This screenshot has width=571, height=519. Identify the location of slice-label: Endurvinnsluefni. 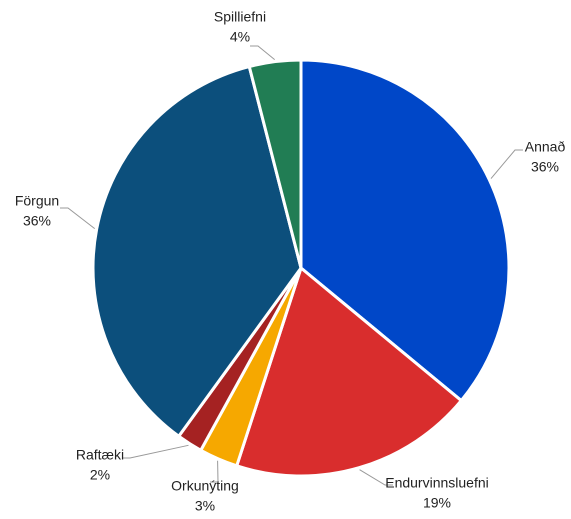
(437, 483).